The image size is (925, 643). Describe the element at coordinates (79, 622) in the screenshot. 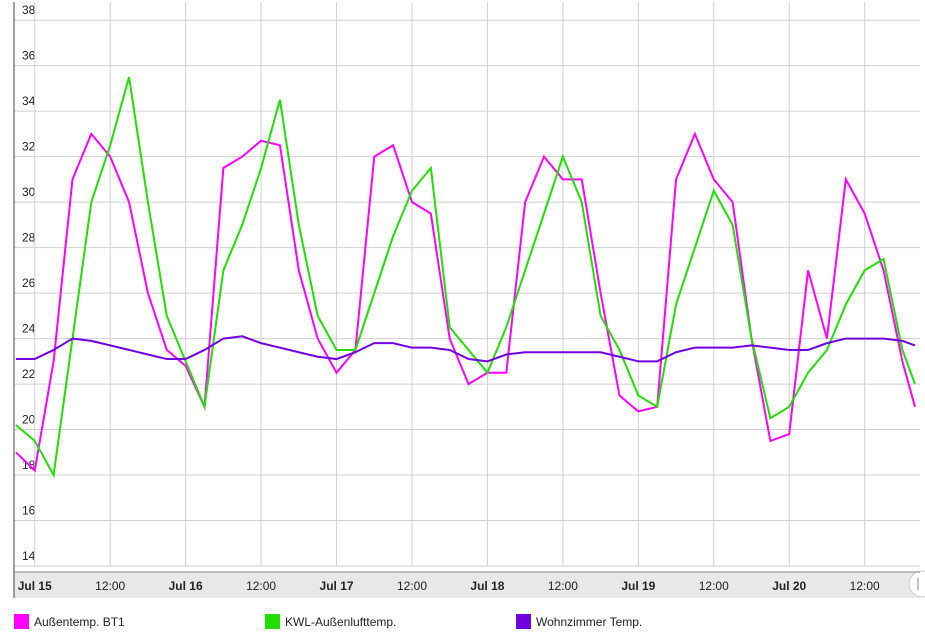

I see `legend-label: Außentemp. BT1` at that location.